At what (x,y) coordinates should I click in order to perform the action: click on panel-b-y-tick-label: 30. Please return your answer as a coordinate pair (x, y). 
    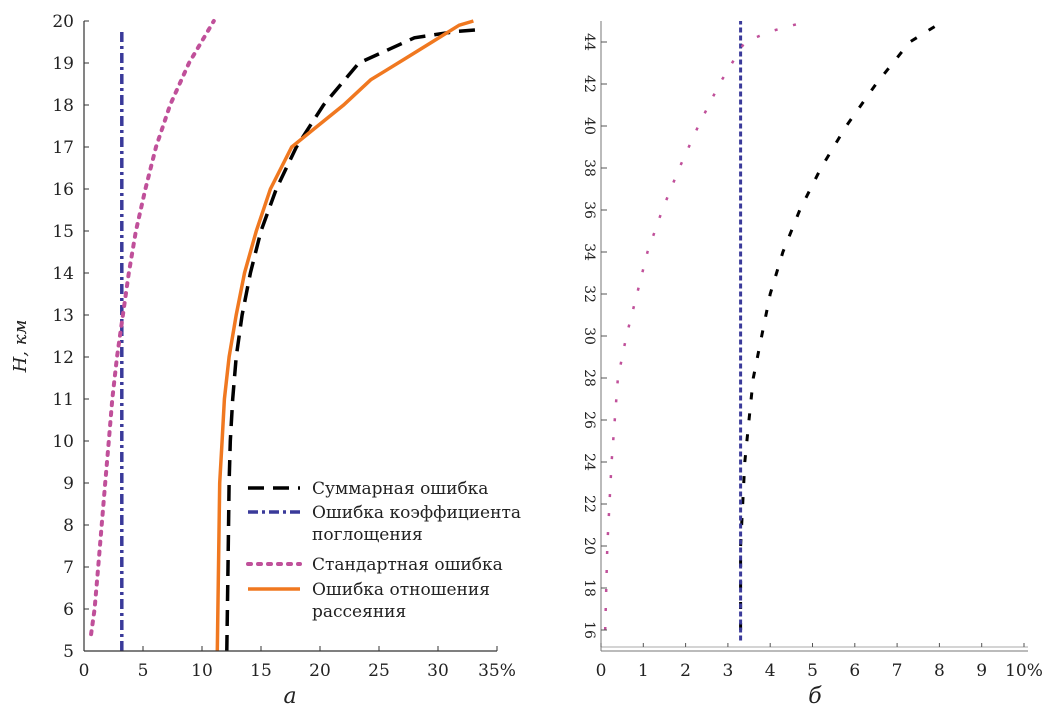
    Looking at the image, I should click on (589, 336).